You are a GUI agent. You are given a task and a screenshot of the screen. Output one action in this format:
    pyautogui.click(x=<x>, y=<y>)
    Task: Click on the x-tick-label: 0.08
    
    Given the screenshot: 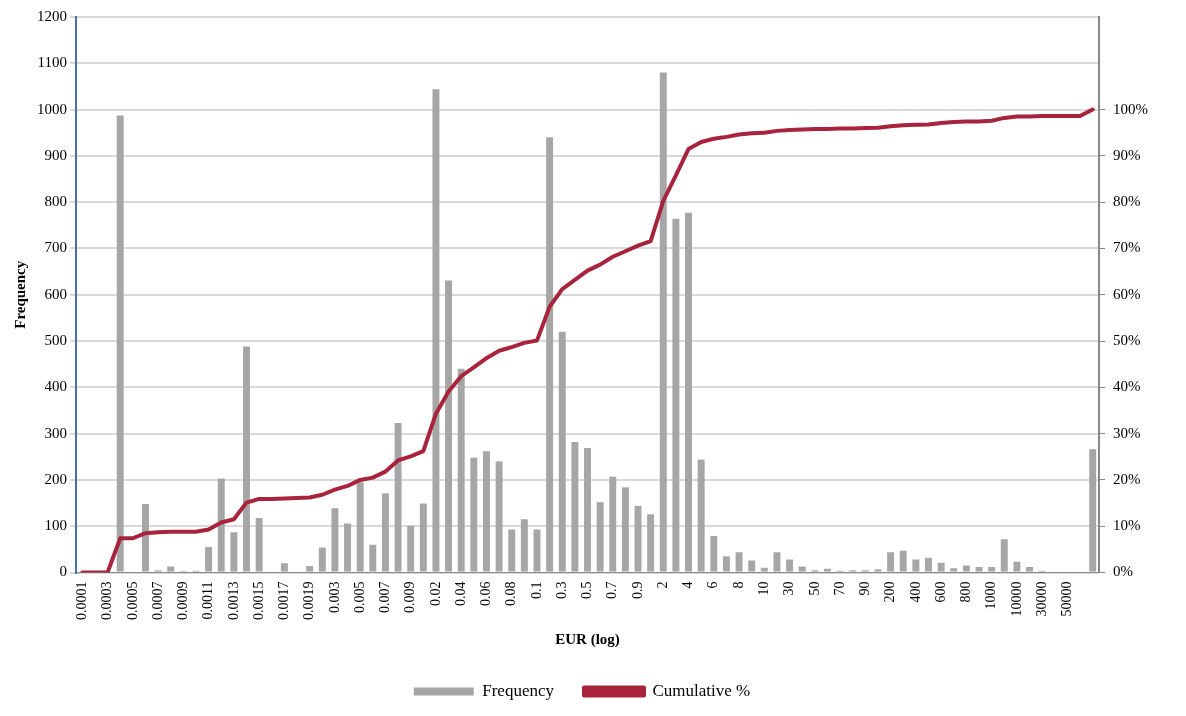 What is the action you would take?
    pyautogui.click(x=511, y=593)
    